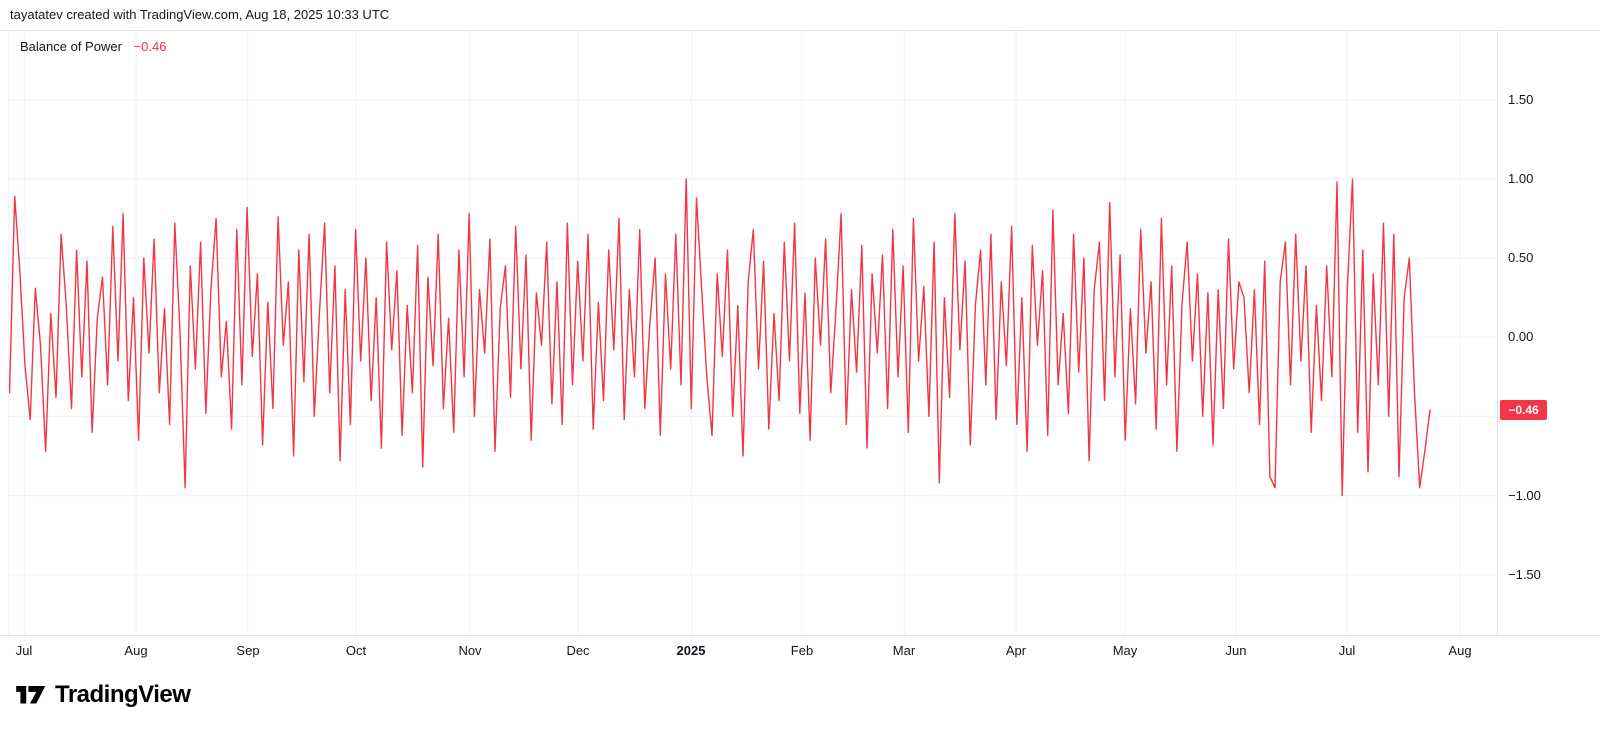 The image size is (1600, 745). I want to click on y-axis-label: 0.00, so click(1521, 336).